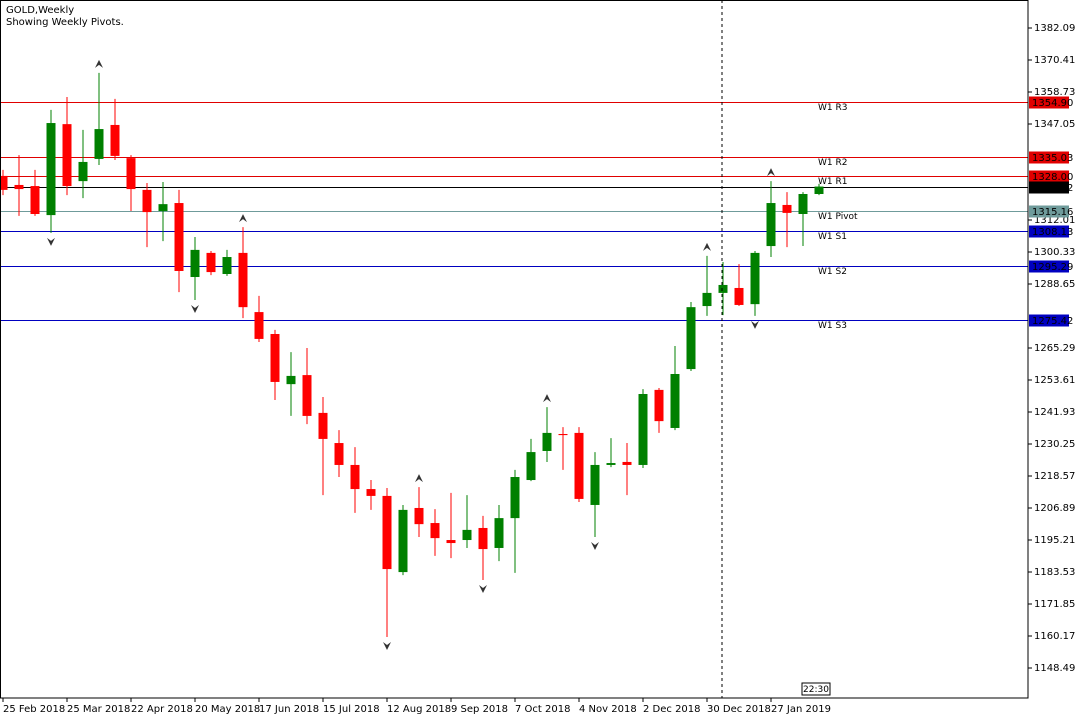  What do you see at coordinates (1054, 572) in the screenshot?
I see `y-tick-label: 1183.53` at bounding box center [1054, 572].